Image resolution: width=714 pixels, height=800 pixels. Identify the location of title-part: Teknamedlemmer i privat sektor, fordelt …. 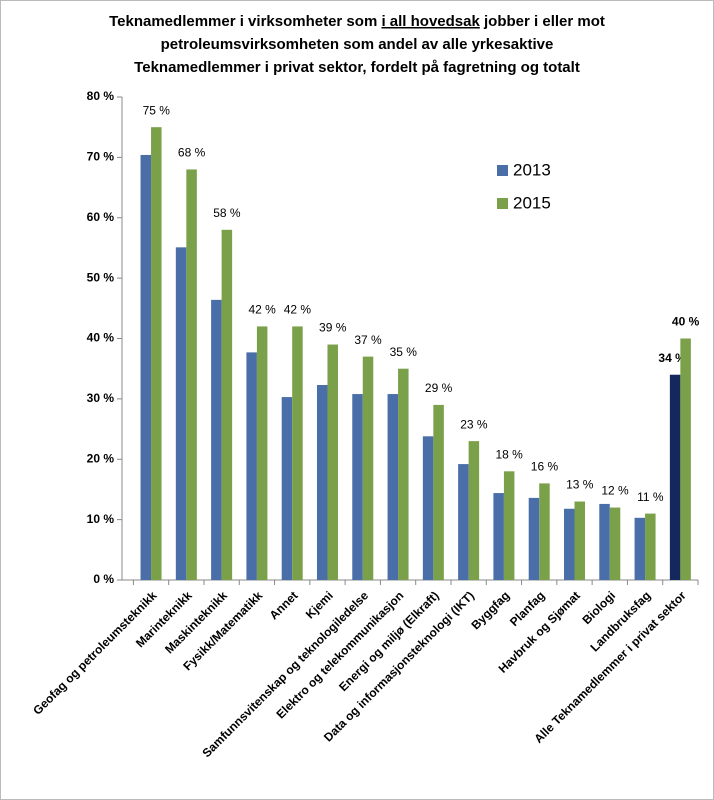
(357, 67).